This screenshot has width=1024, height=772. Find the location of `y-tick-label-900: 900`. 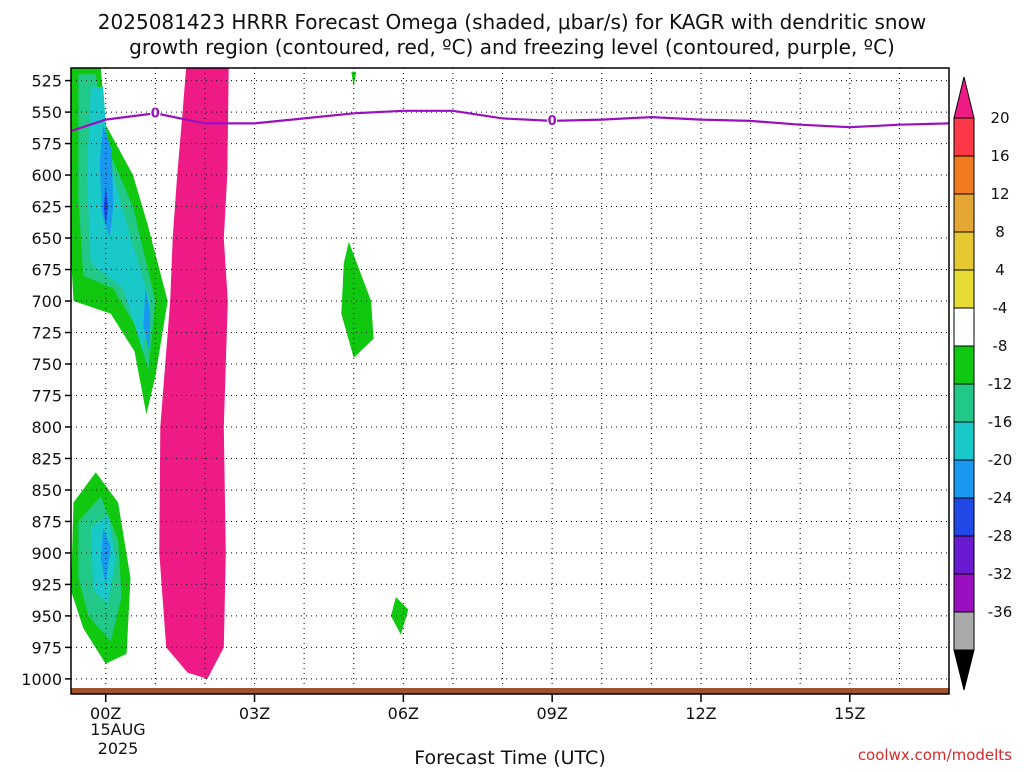

y-tick-label-900: 900 is located at coordinates (46, 553).